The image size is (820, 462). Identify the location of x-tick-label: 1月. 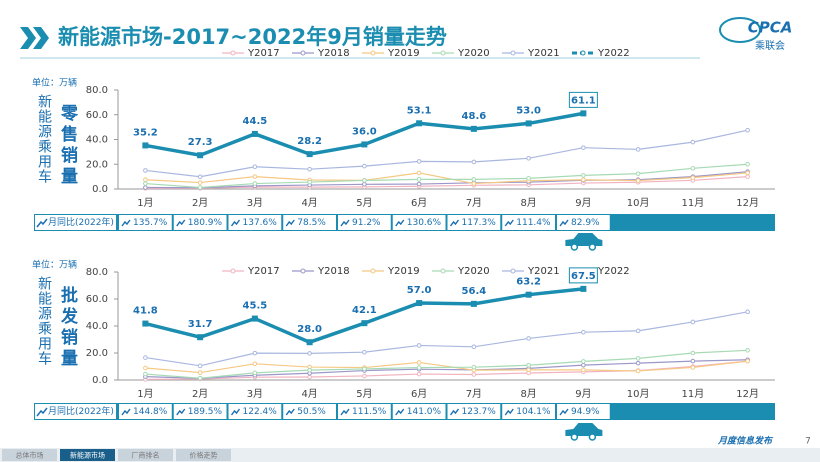
(145, 394).